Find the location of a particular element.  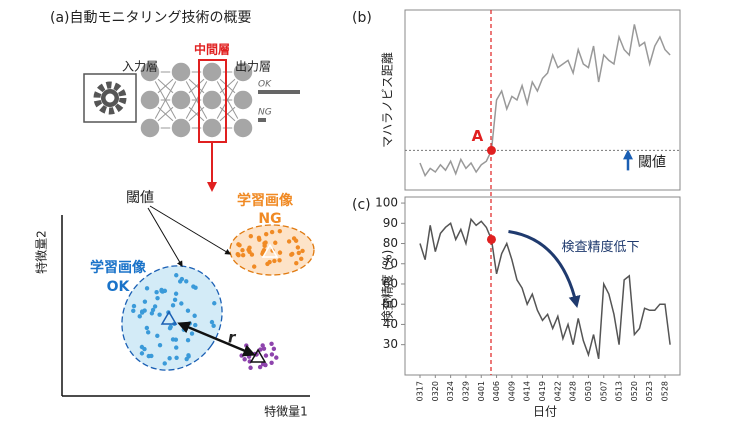

x-tick-label: 0513 is located at coordinates (619, 391).